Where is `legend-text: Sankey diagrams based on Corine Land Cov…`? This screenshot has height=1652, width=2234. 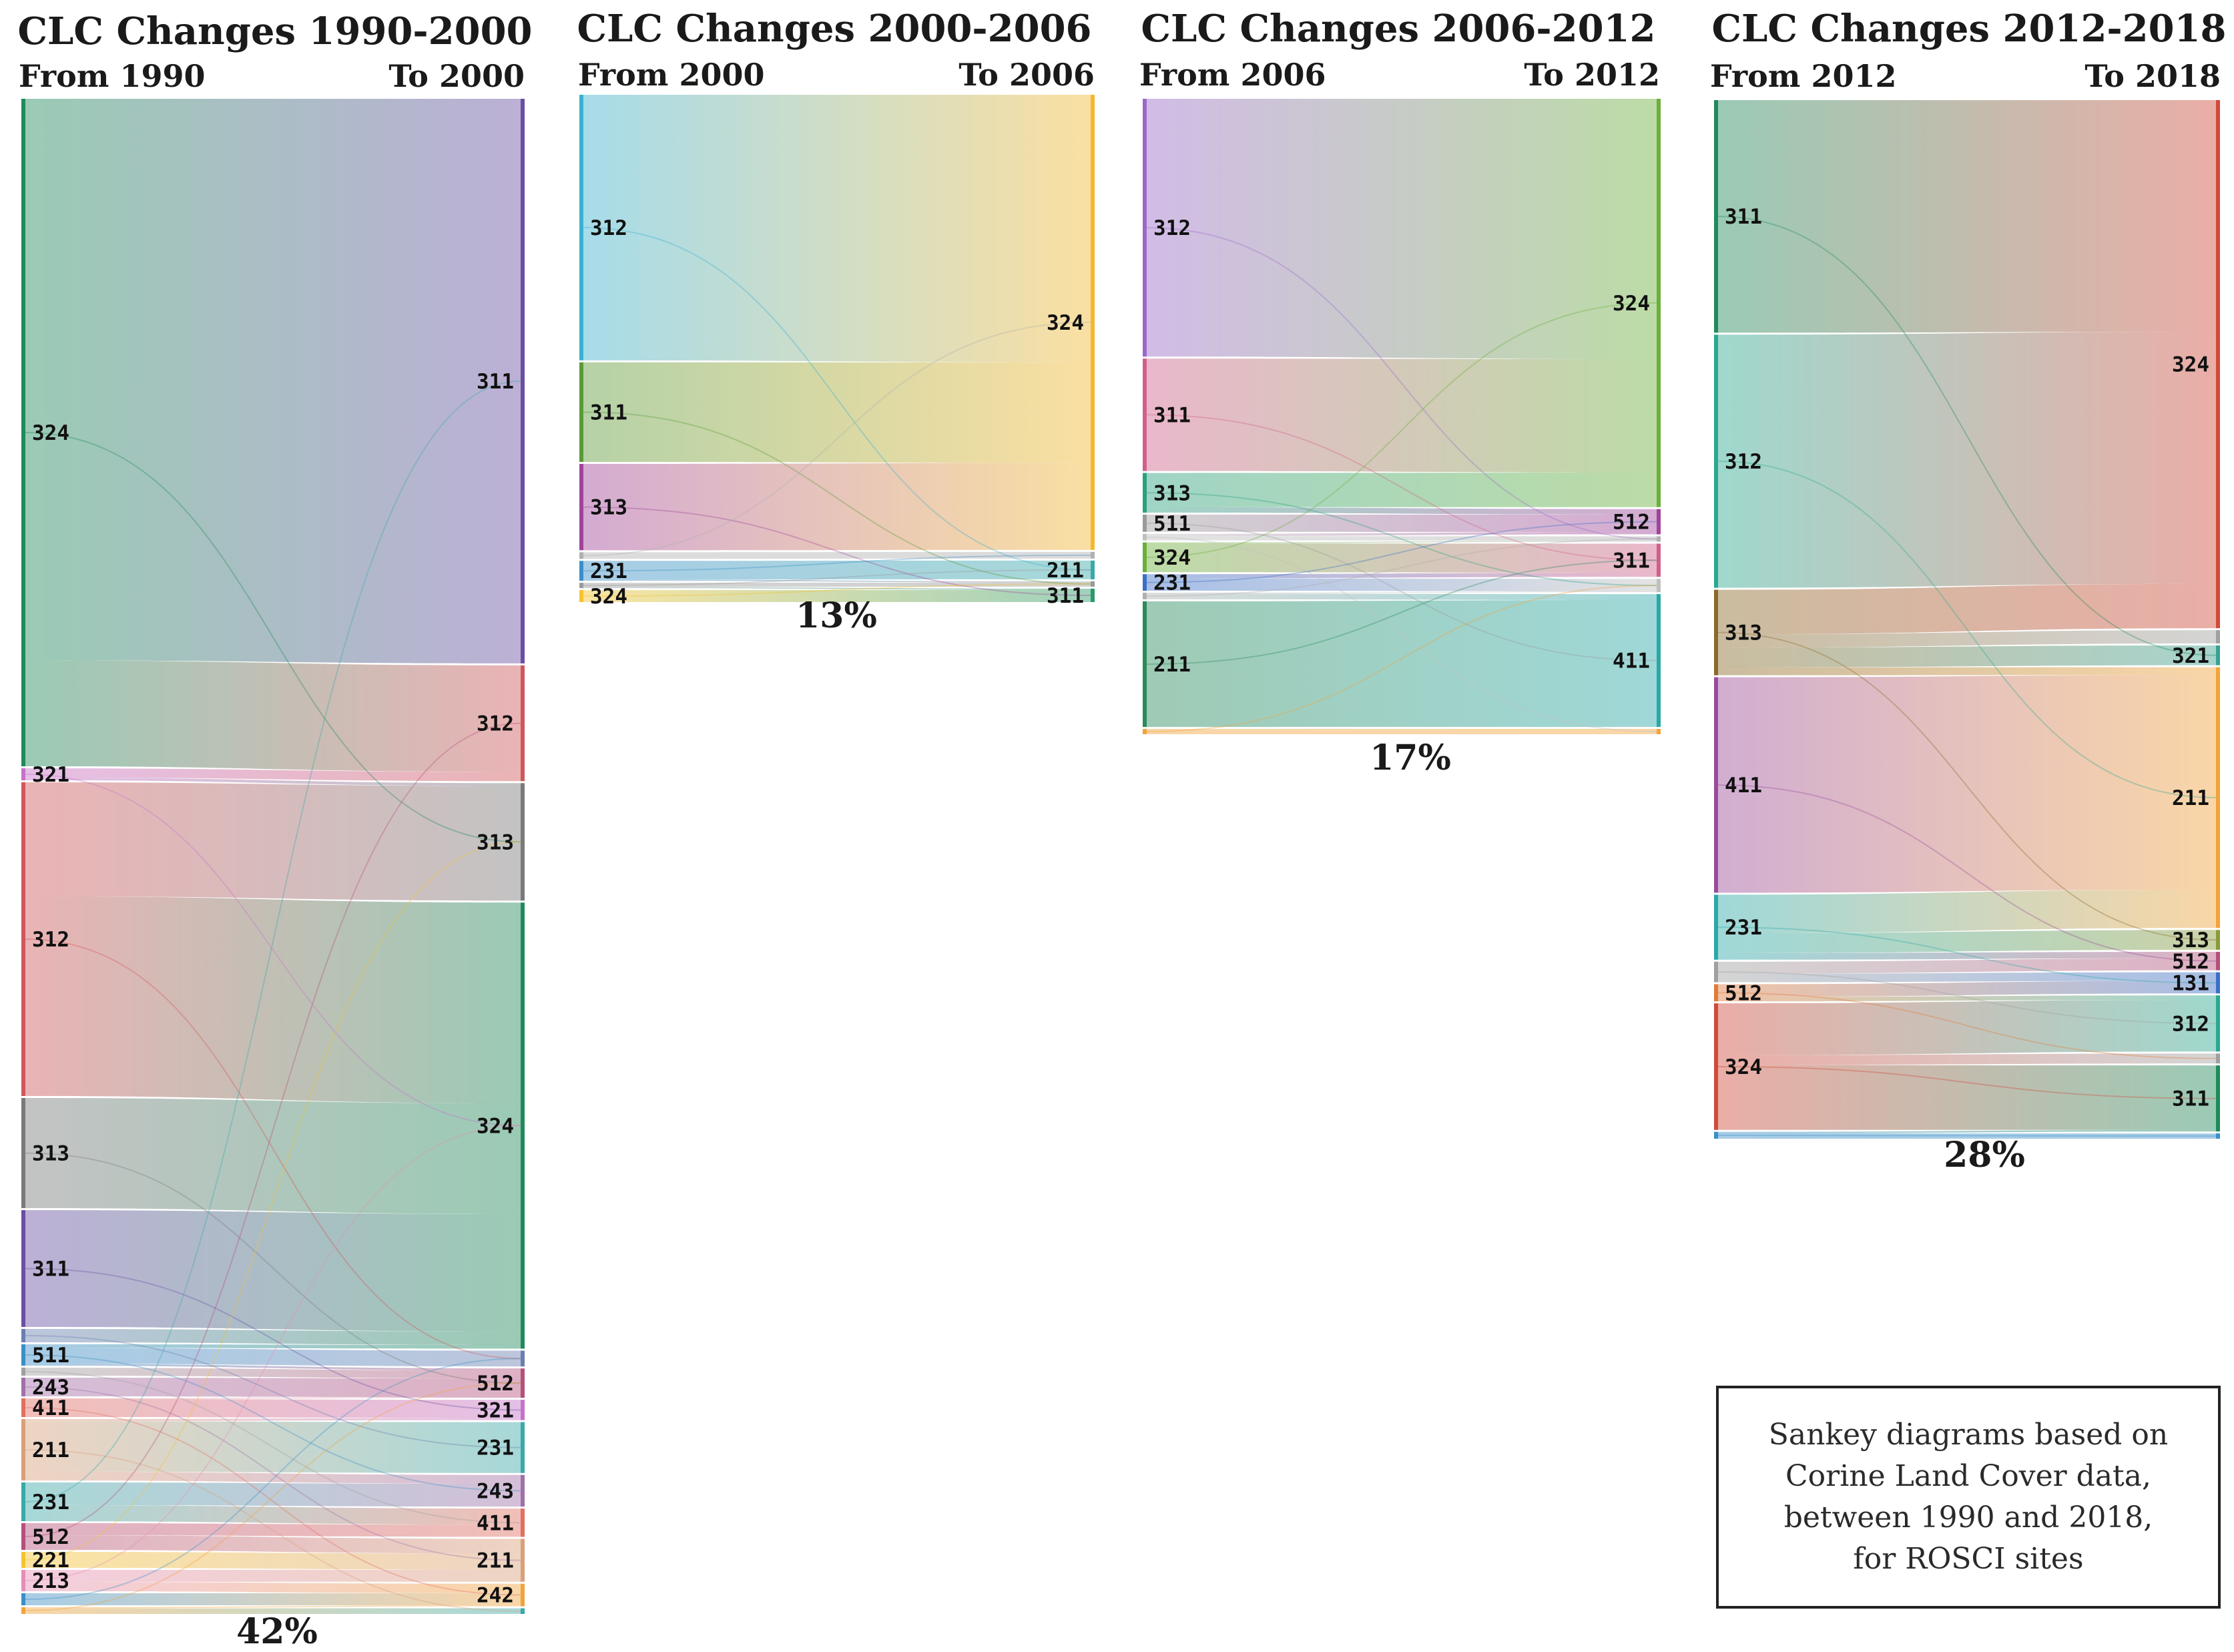
legend-text: Sankey diagrams based on Corine Land Cov… is located at coordinates (1969, 1497).